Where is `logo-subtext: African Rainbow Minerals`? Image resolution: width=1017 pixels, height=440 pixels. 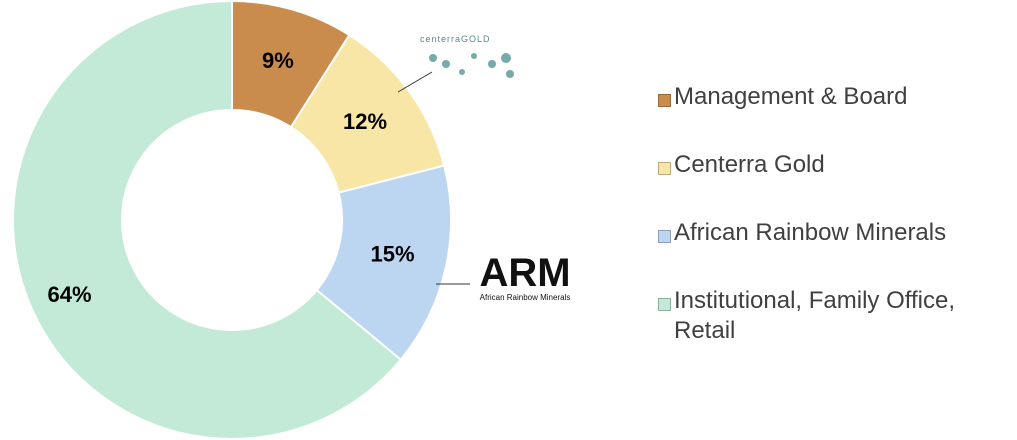 logo-subtext: African Rainbow Minerals is located at coordinates (525, 297).